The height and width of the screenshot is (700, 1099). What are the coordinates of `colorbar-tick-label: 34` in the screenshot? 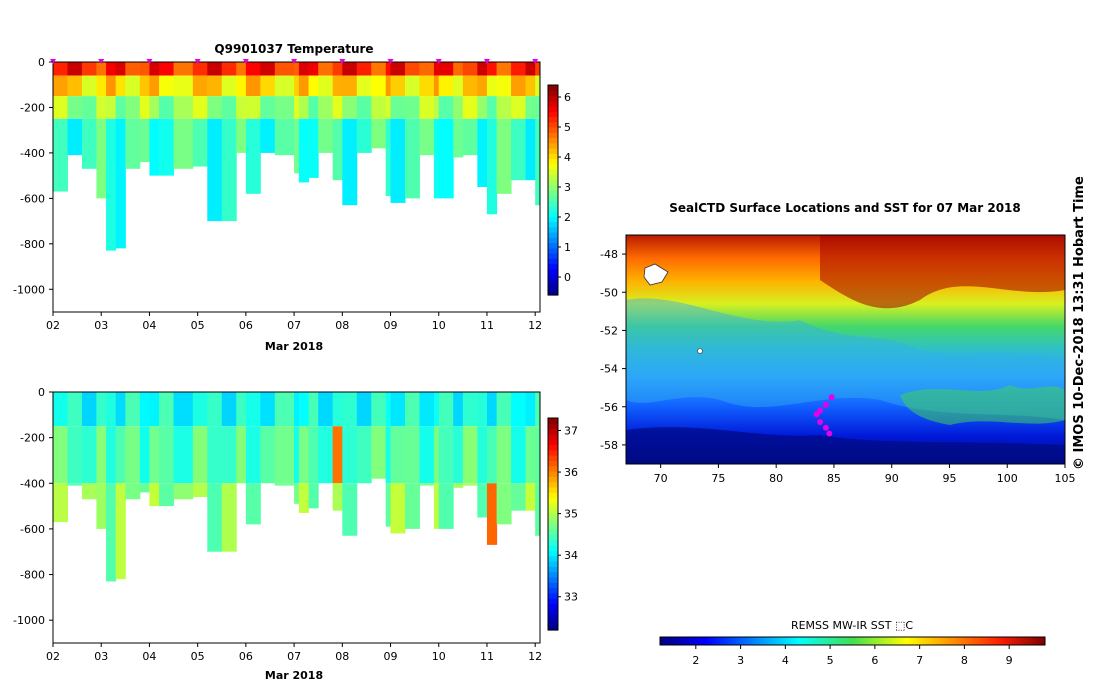 It's located at (571, 555).